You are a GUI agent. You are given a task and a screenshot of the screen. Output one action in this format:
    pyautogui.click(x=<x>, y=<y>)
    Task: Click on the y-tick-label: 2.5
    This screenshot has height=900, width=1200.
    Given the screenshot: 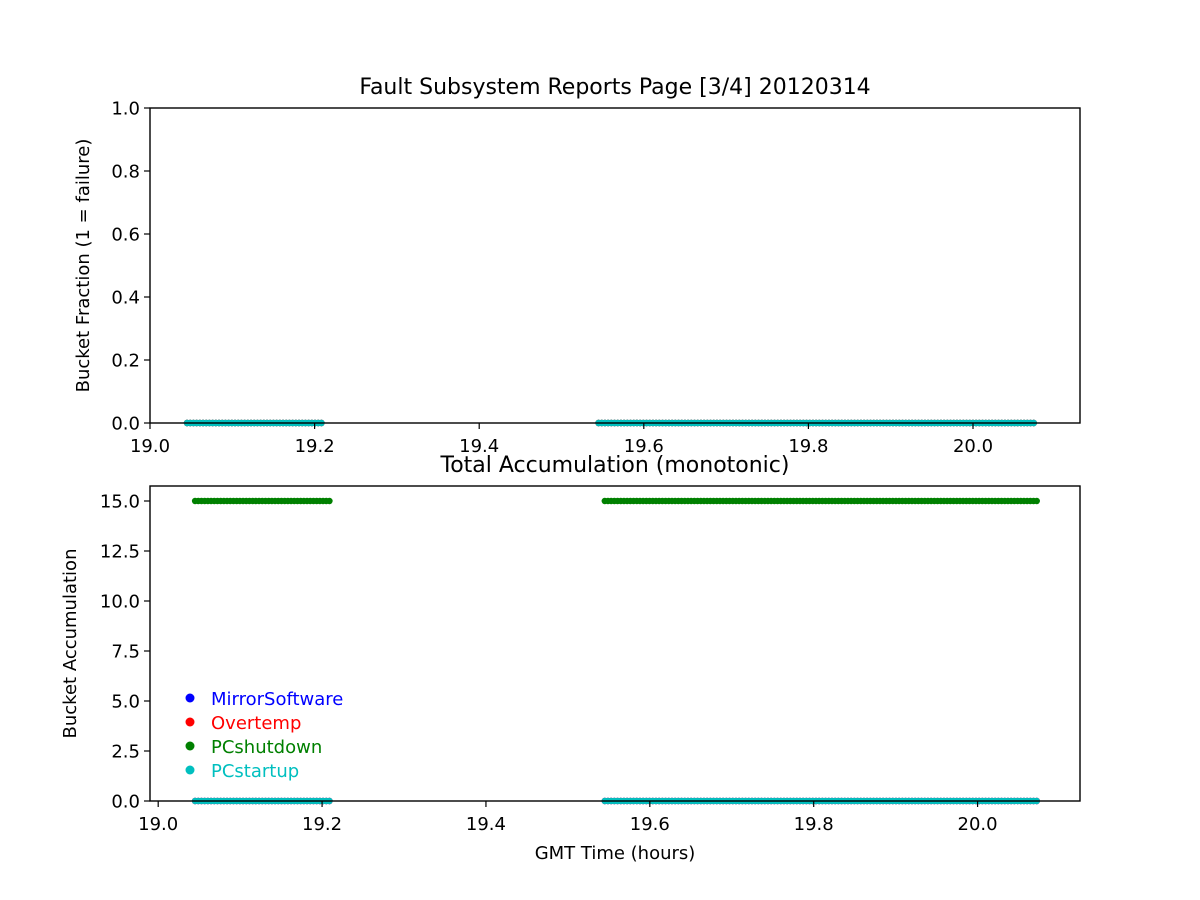 What is the action you would take?
    pyautogui.click(x=125, y=752)
    